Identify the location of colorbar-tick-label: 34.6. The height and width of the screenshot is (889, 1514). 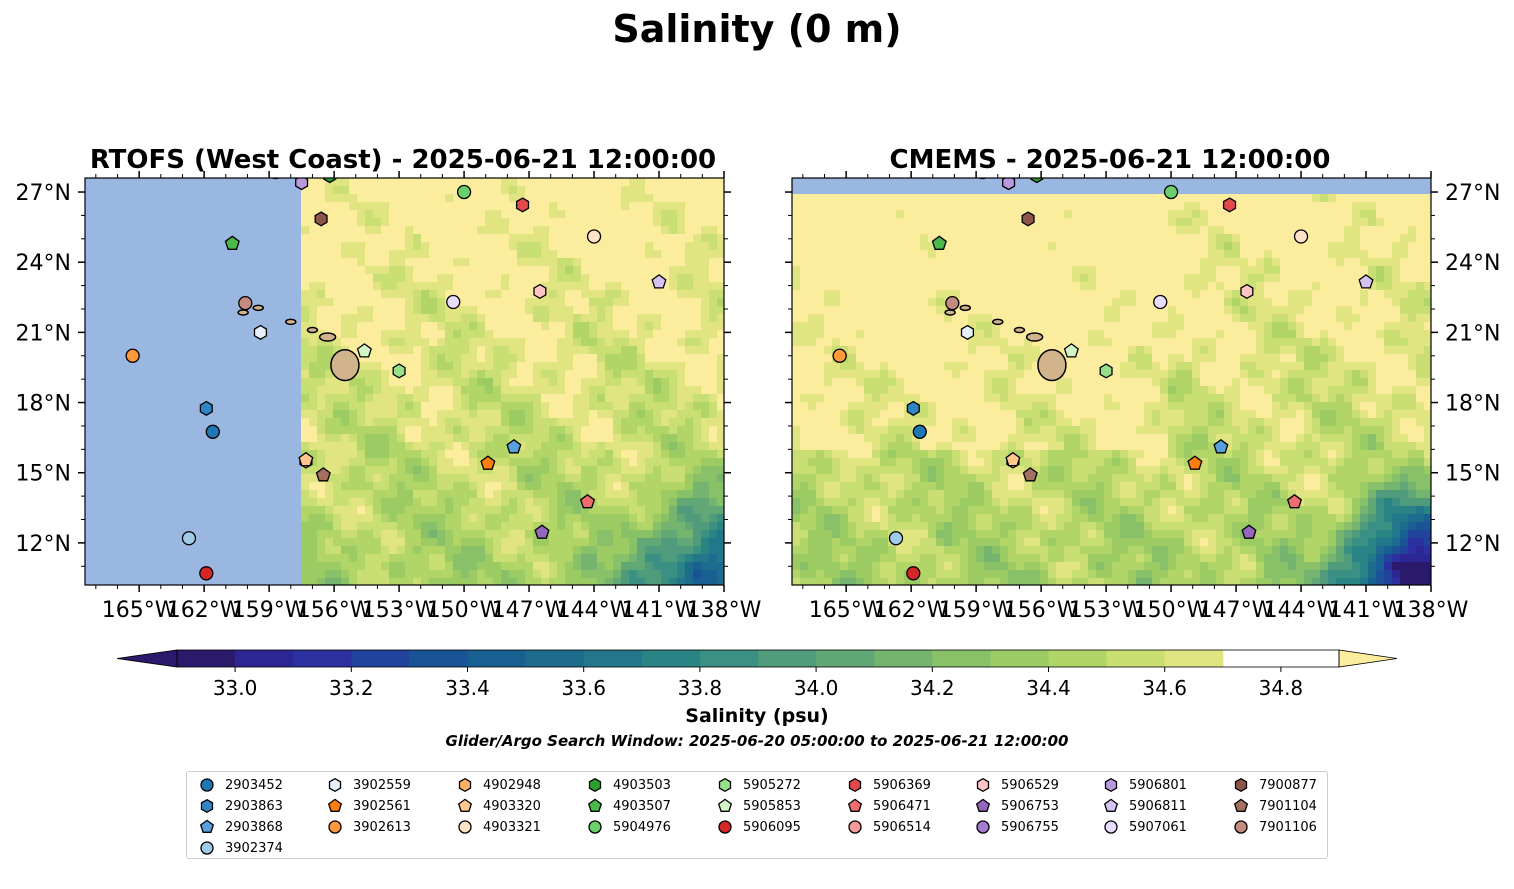
(1164, 688).